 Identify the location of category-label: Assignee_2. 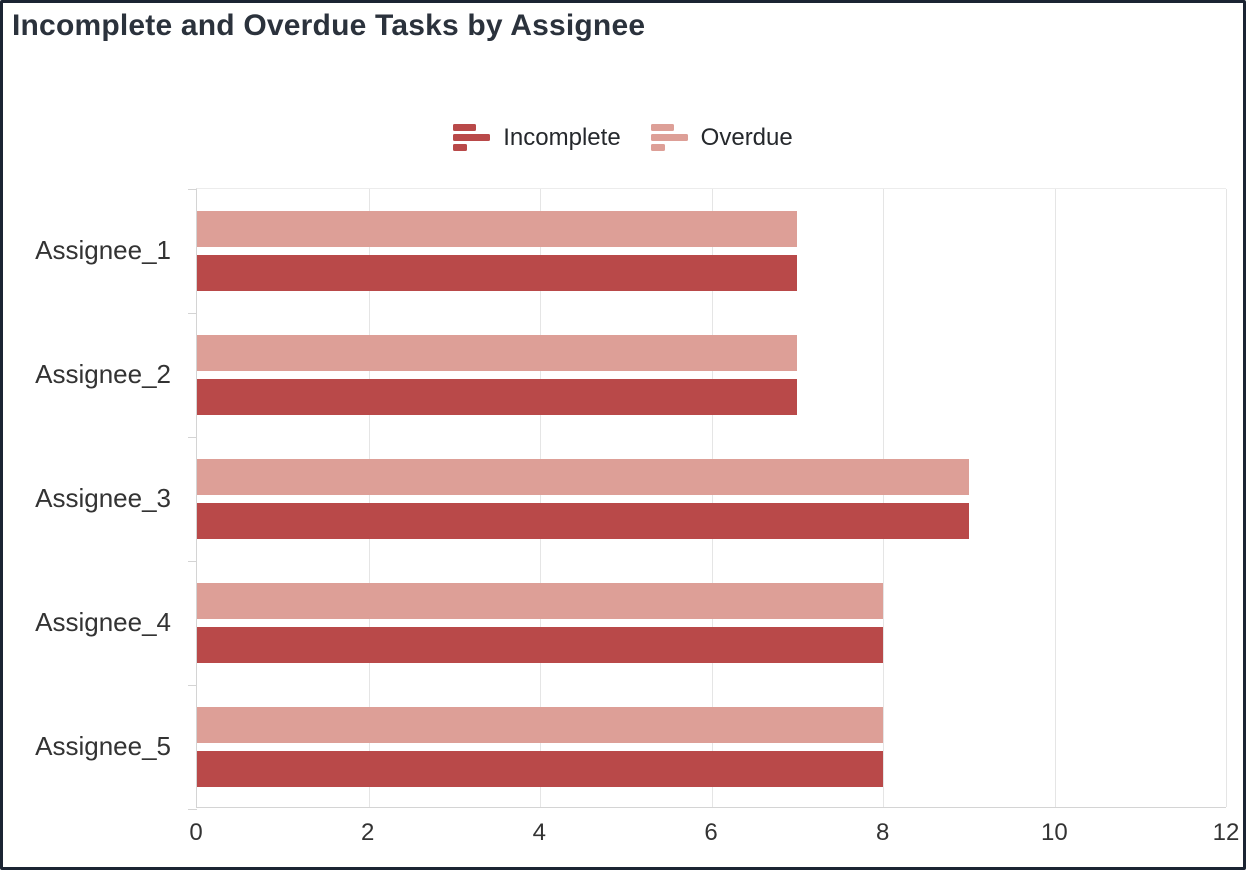
(103, 373).